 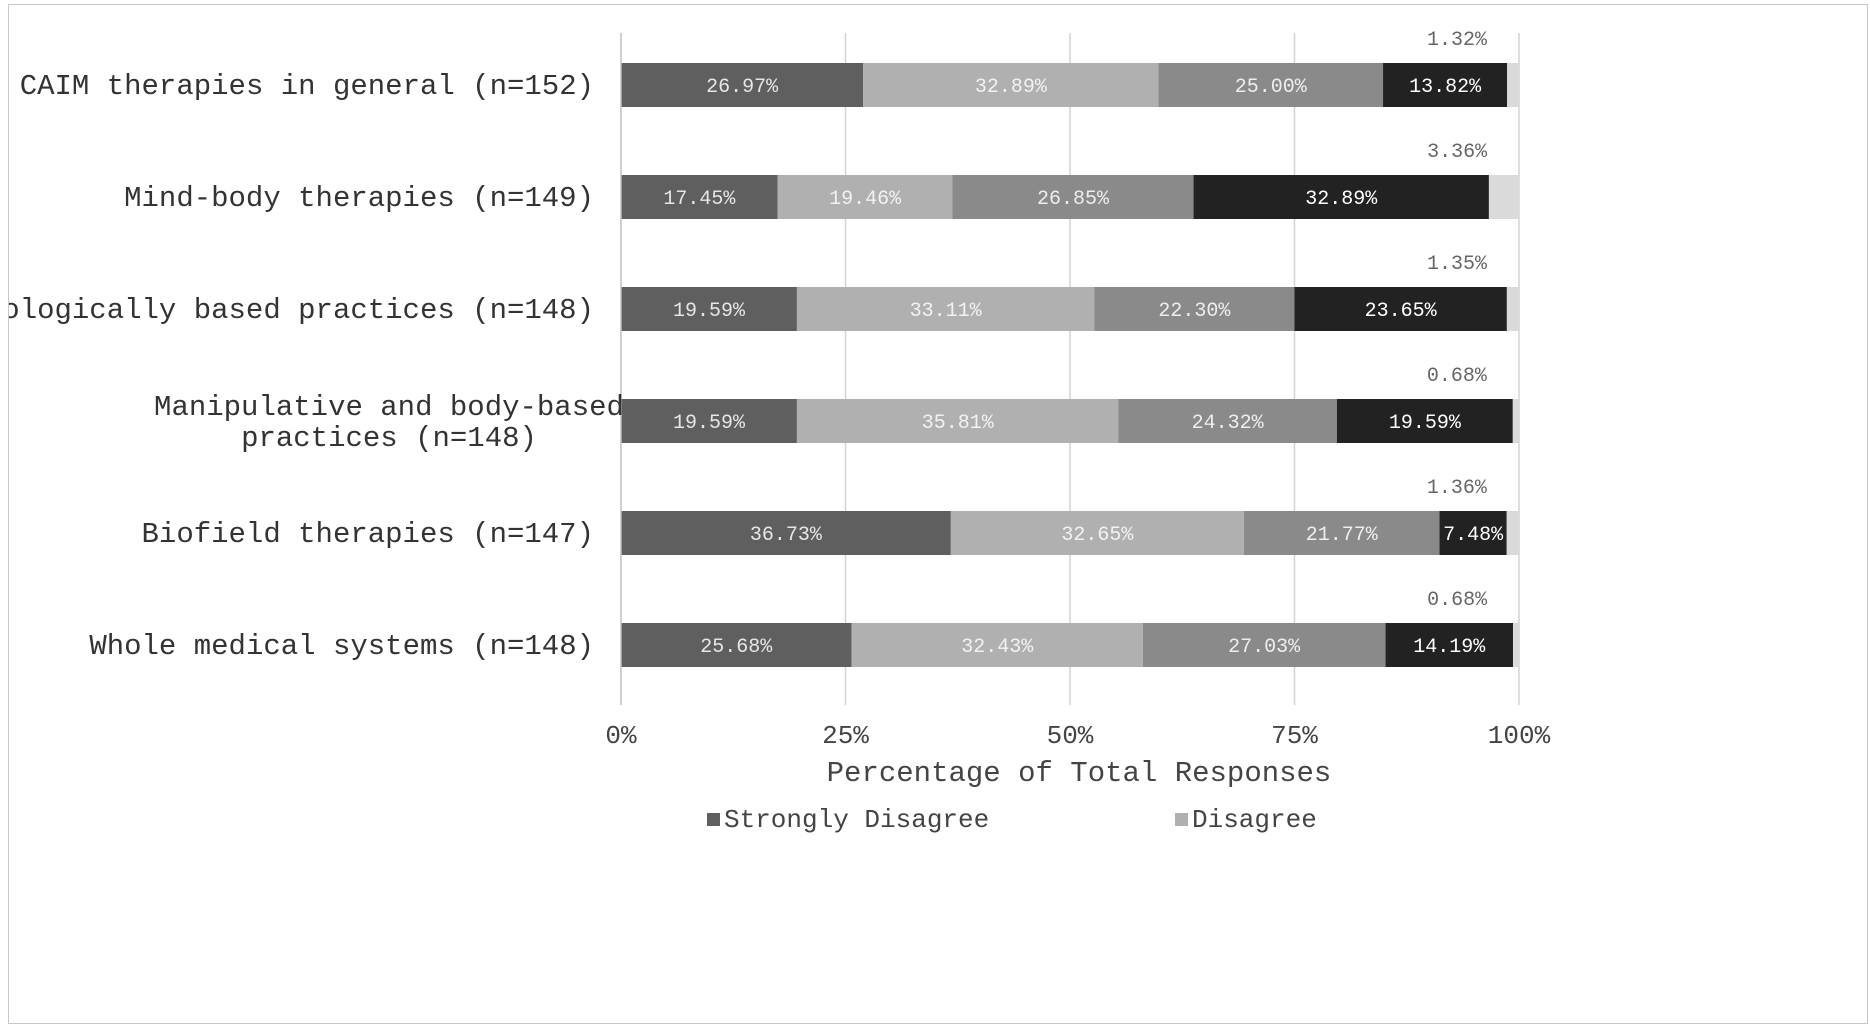 I want to click on legend-label: Disagree, so click(x=1254, y=820).